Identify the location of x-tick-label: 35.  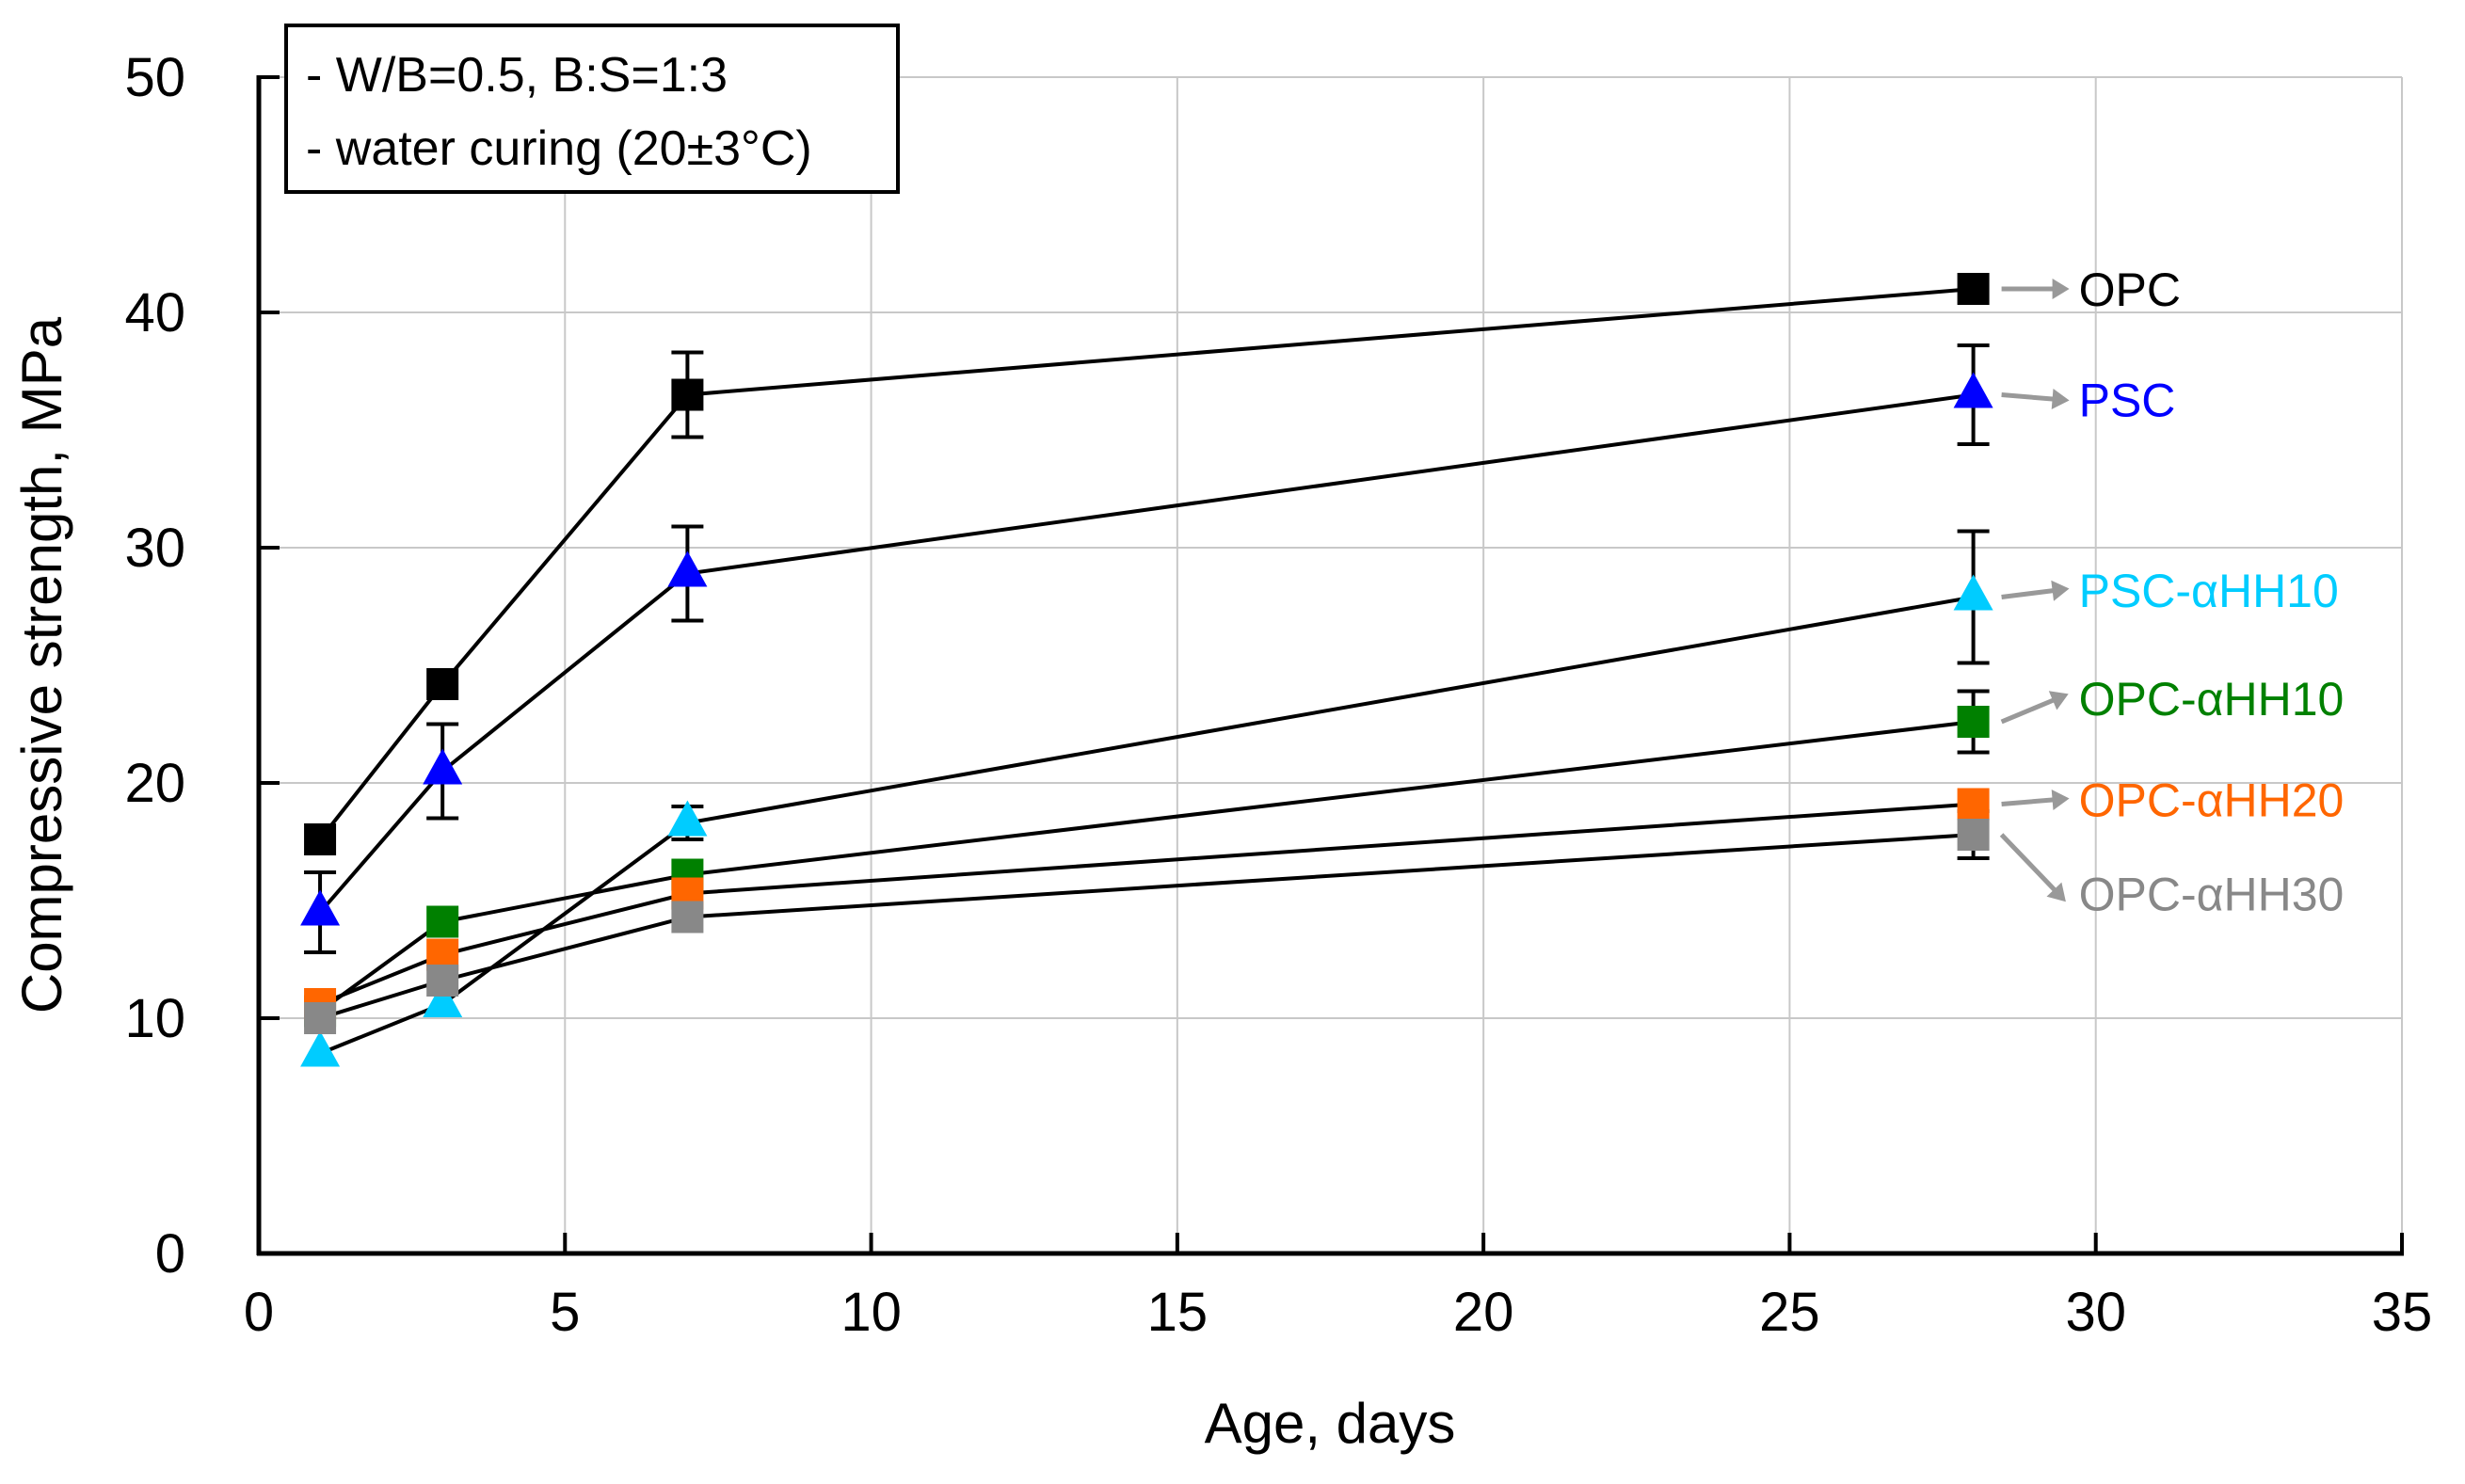
(2402, 1312).